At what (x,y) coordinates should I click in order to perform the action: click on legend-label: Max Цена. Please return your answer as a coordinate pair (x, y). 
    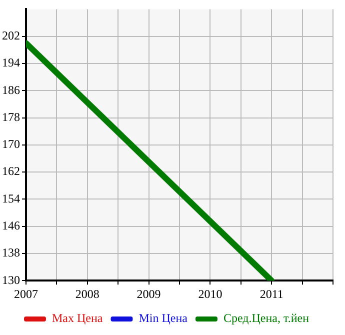
    Looking at the image, I should click on (78, 318).